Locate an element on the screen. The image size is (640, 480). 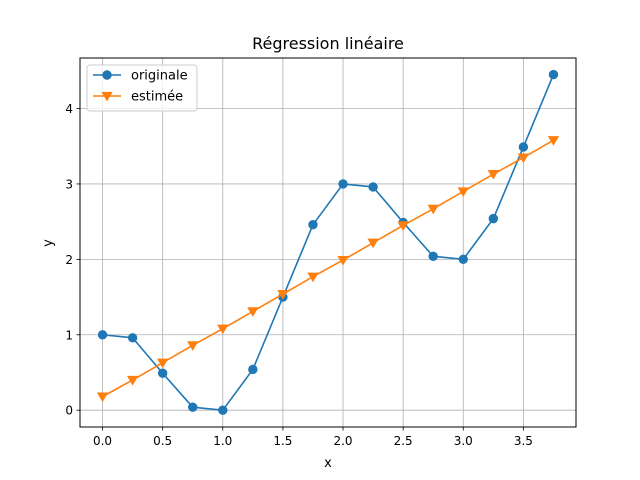
x-tick-label: 1.5 is located at coordinates (282, 441).